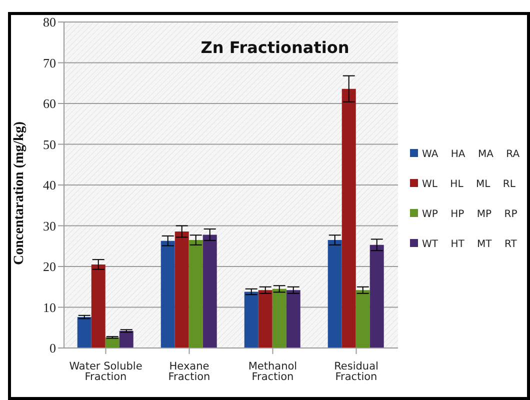  I want to click on legend-label: WL HL ML RL, so click(469, 184).